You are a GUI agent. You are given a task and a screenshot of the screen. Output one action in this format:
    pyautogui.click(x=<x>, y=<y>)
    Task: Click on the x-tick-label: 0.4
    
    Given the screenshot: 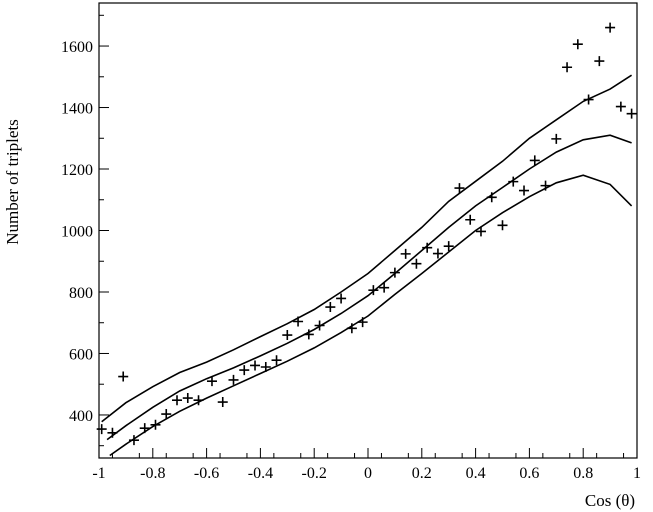 What is the action you would take?
    pyautogui.click(x=476, y=473)
    